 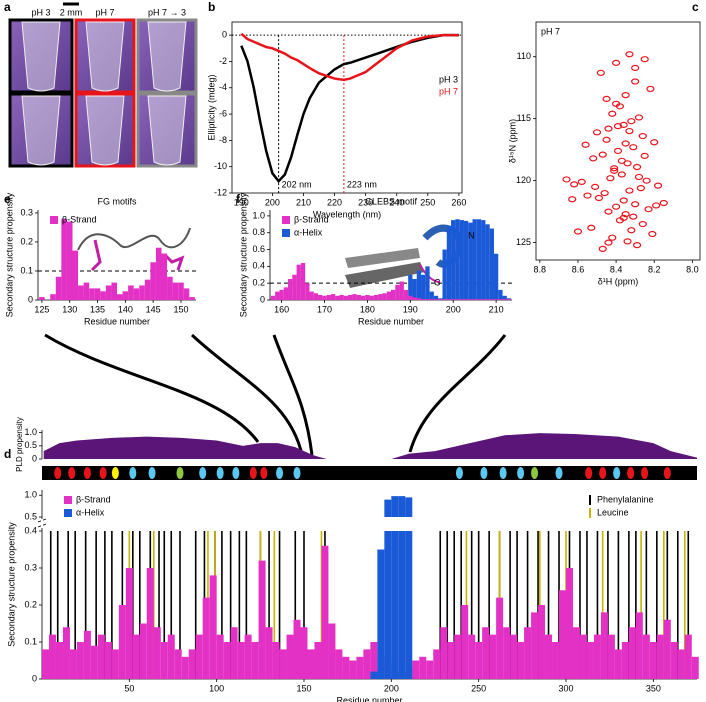 What do you see at coordinates (71, 12) in the screenshot?
I see `scale-label: 2 mm` at bounding box center [71, 12].